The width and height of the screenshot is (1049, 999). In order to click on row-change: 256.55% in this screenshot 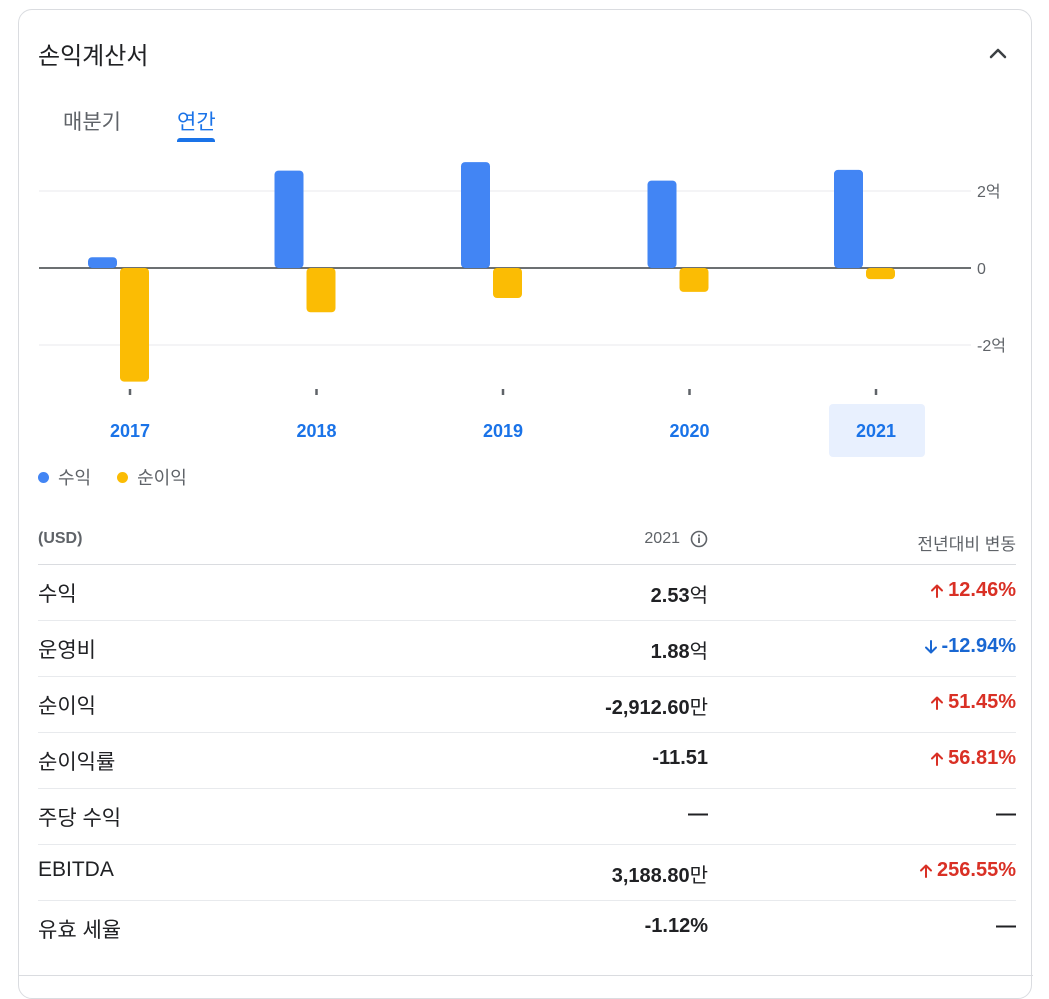, I will do `click(967, 870)`.